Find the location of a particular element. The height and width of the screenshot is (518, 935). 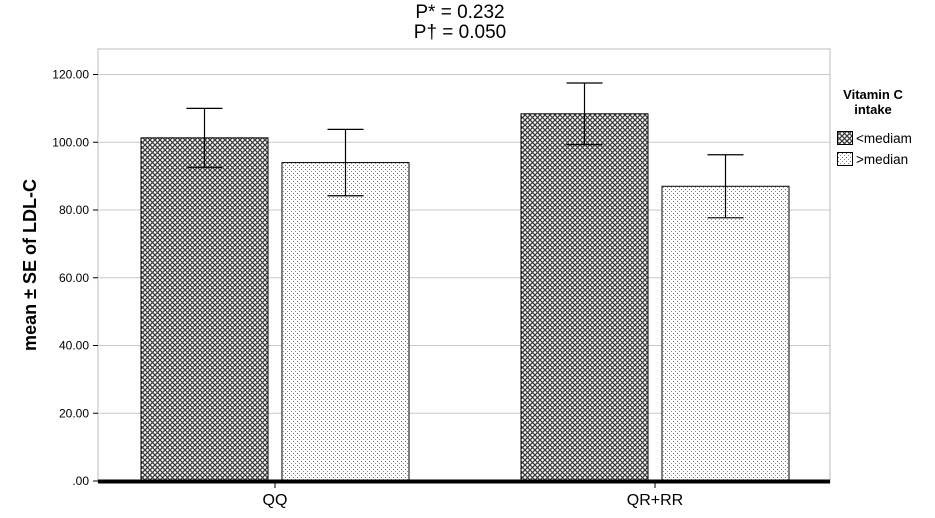

y-tick-label: .00 is located at coordinates (80, 481).